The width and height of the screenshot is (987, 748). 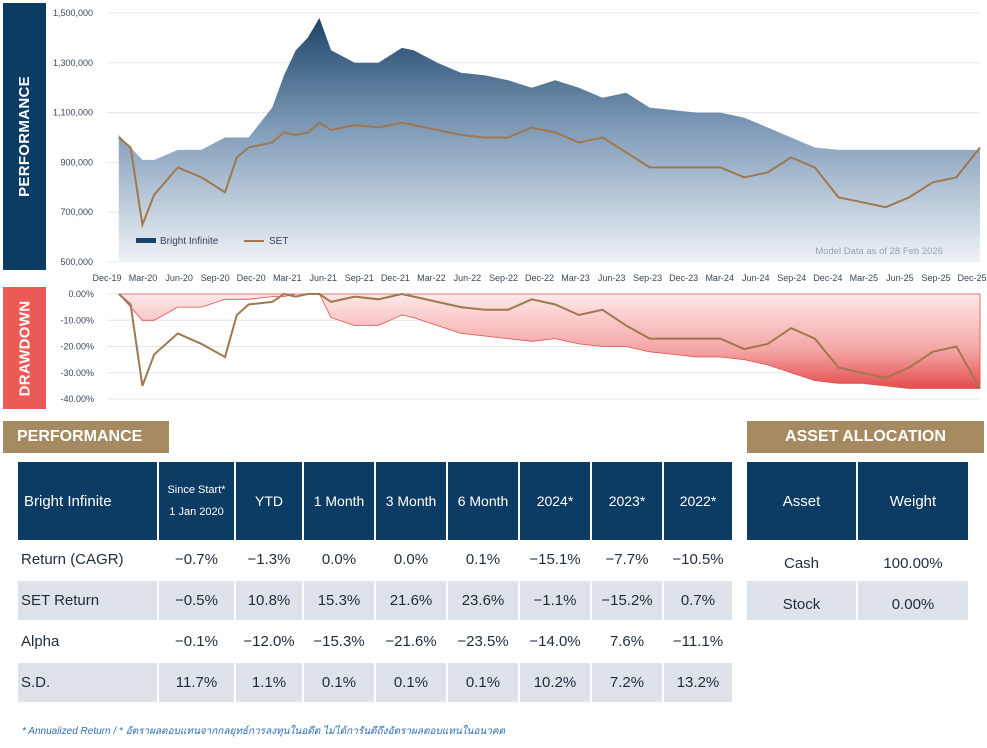 I want to click on table-cell: −1.1%, so click(x=556, y=601).